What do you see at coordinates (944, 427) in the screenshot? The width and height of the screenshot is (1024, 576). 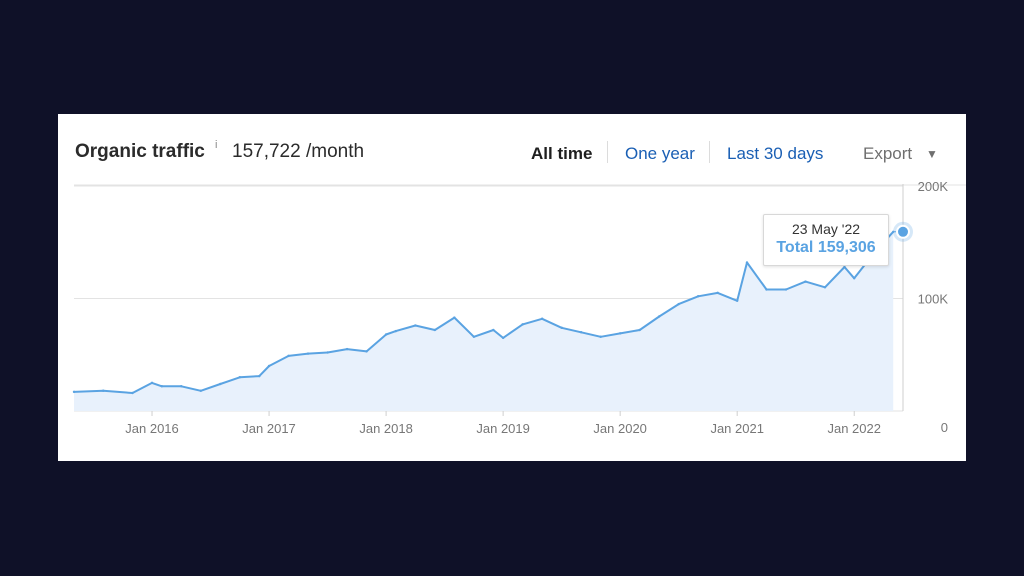 I see `y-tick-label: 0` at bounding box center [944, 427].